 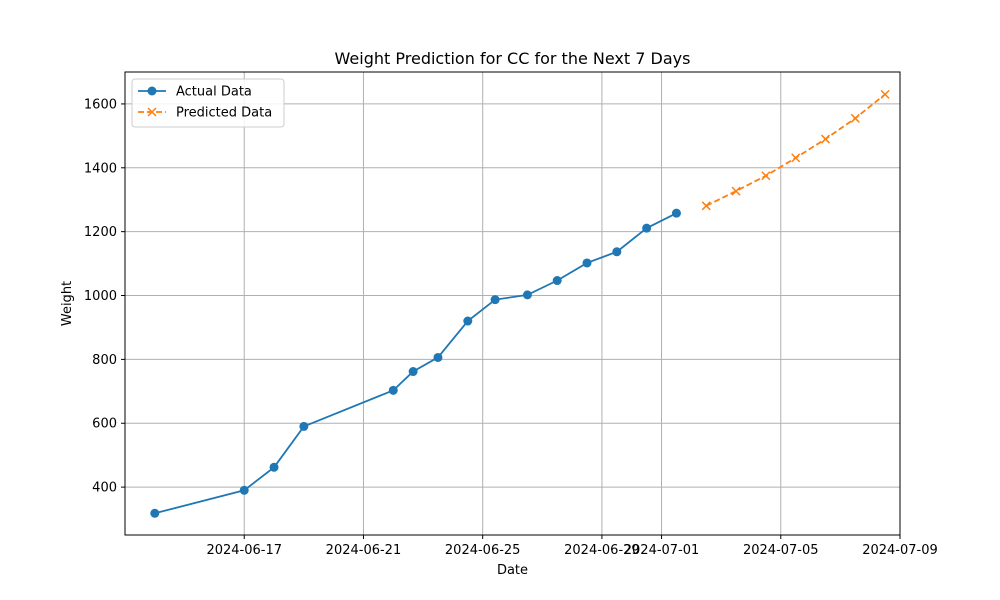 What do you see at coordinates (795, 150) in the screenshot?
I see `series-predicted-data` at bounding box center [795, 150].